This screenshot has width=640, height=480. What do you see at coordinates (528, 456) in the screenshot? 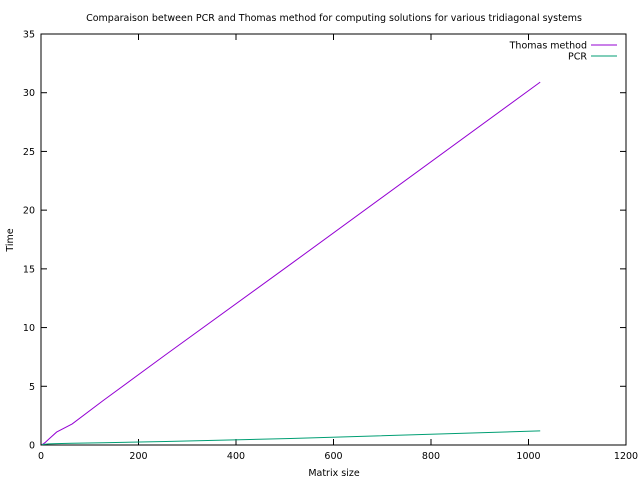
I see `x-tick-label: 1000` at bounding box center [528, 456].